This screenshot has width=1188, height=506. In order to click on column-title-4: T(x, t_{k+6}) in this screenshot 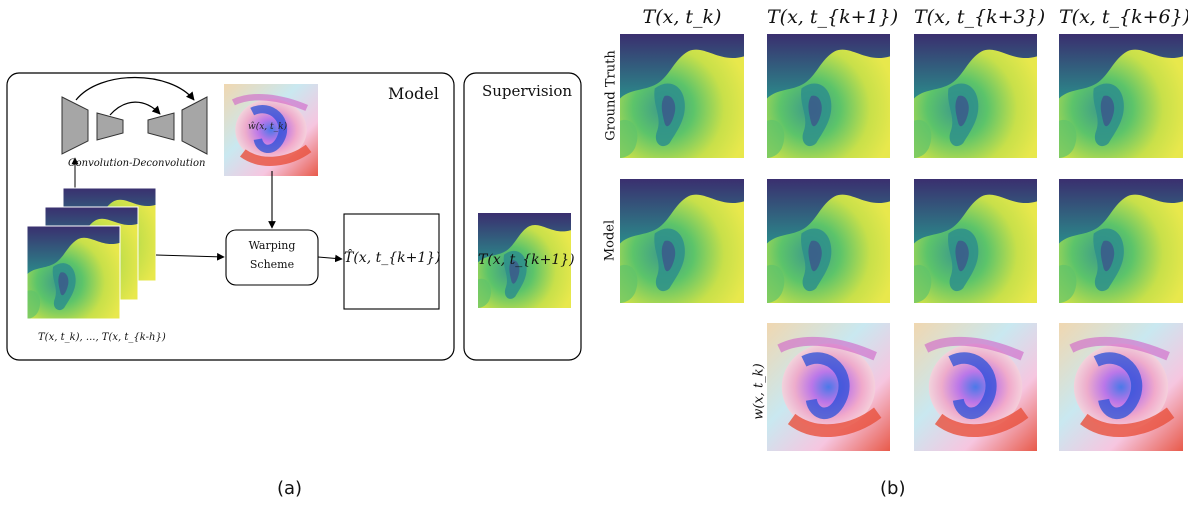, I will do `click(1123, 17)`.